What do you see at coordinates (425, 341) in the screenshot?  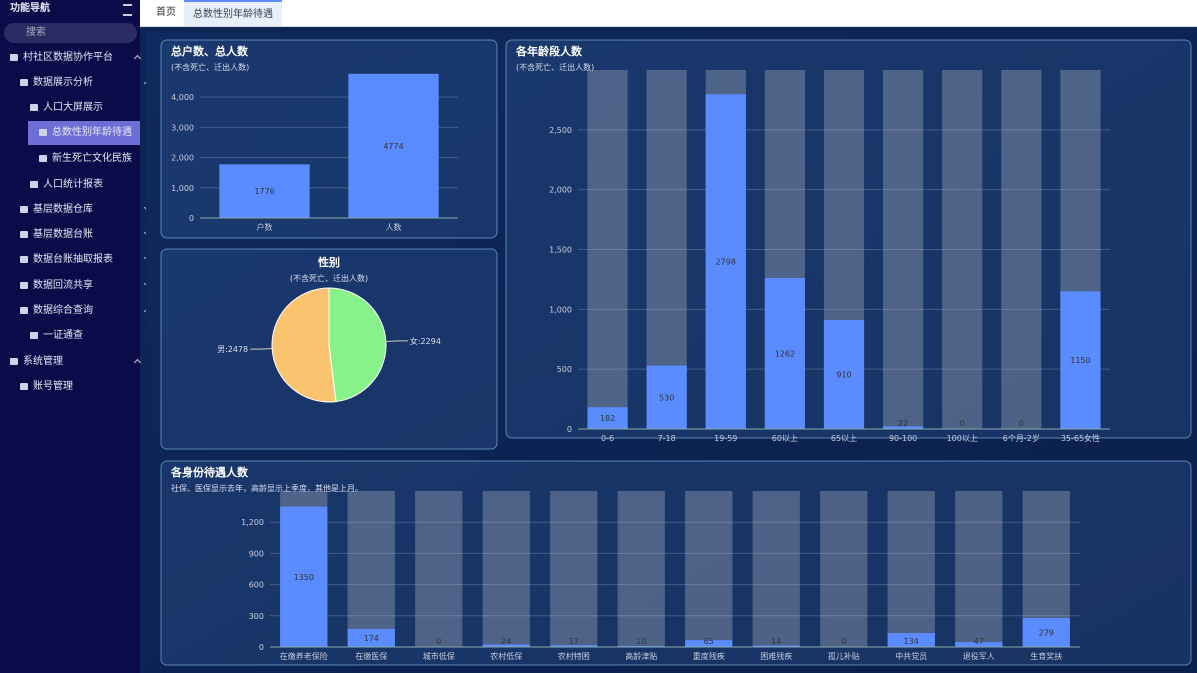 I see `pie-label: 女:2294` at bounding box center [425, 341].